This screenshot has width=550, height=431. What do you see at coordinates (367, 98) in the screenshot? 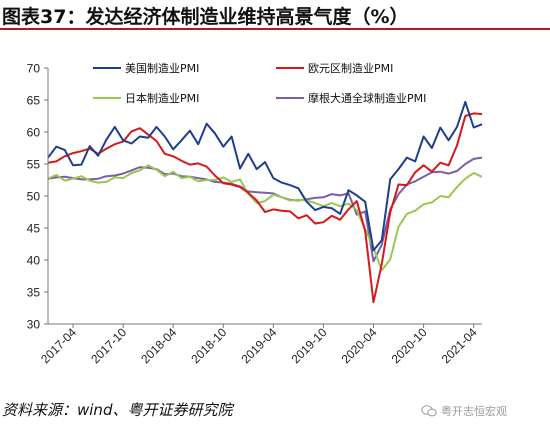
I see `legend-label: 摩根大通全球制造业PMI` at bounding box center [367, 98].